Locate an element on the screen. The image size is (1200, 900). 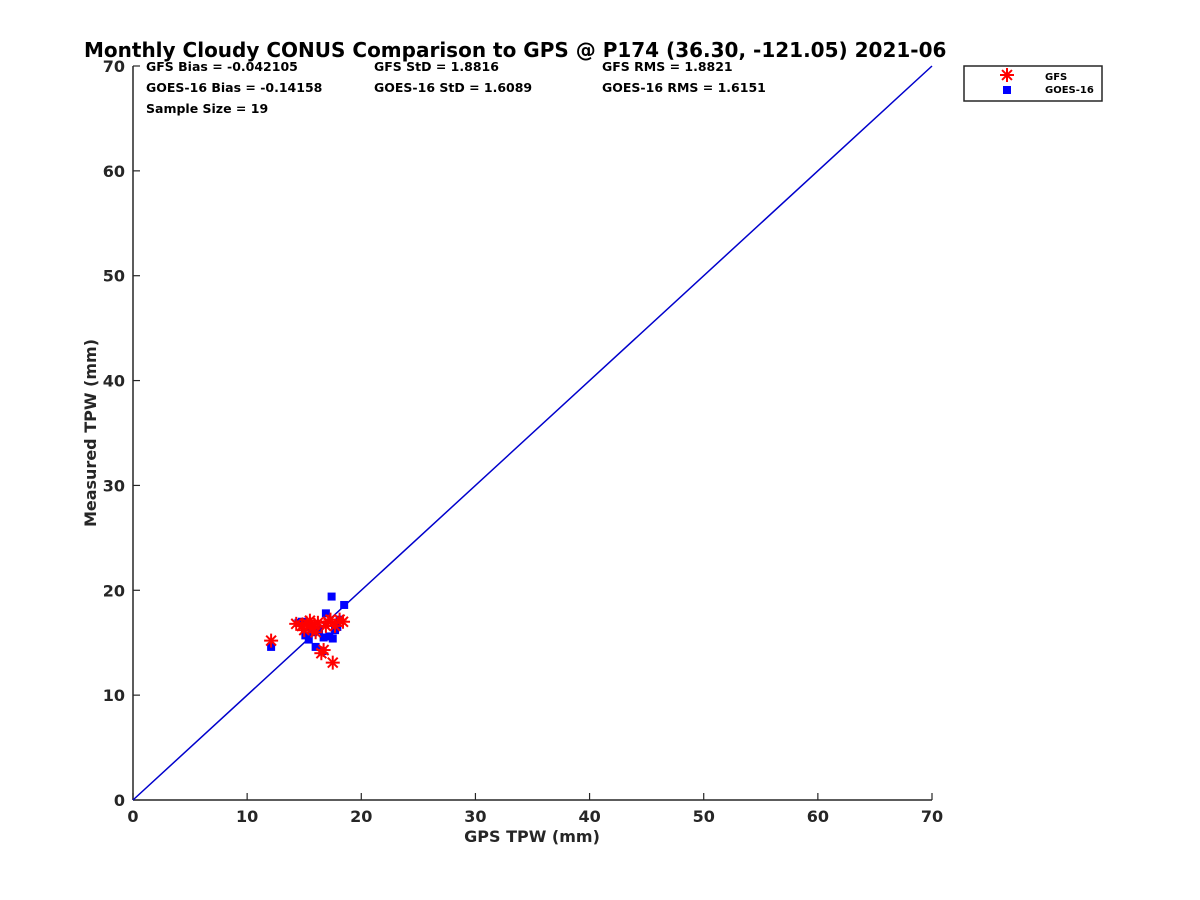
legend-goes16-label: GOES-16 is located at coordinates (1069, 90).